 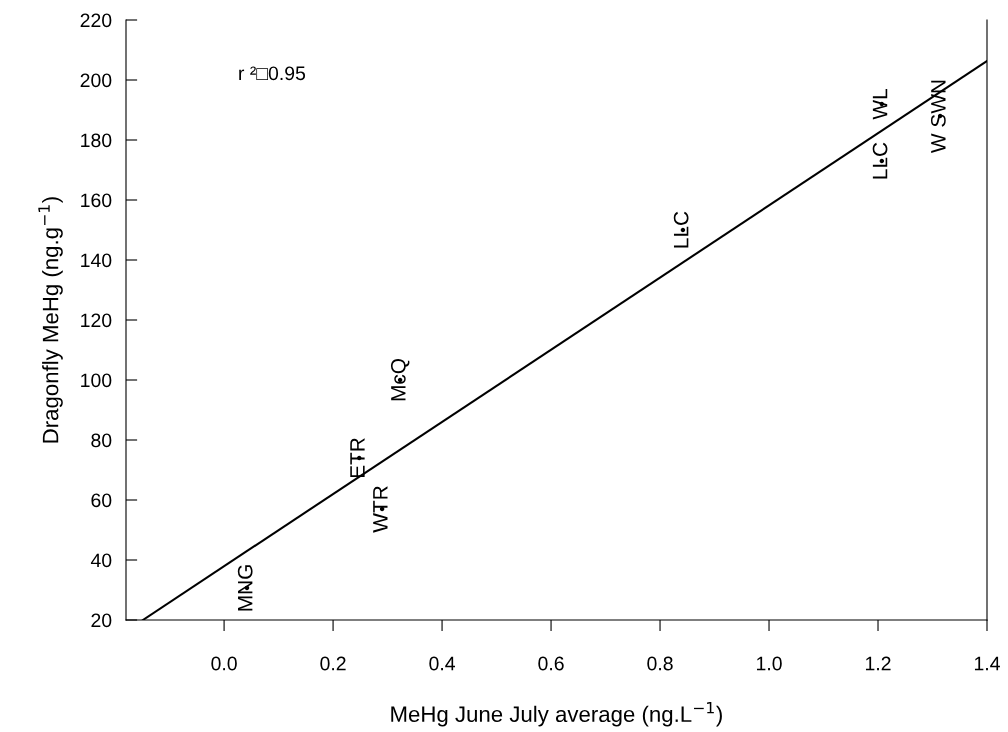 What do you see at coordinates (880, 104) in the screenshot?
I see `data-label: WL` at bounding box center [880, 104].